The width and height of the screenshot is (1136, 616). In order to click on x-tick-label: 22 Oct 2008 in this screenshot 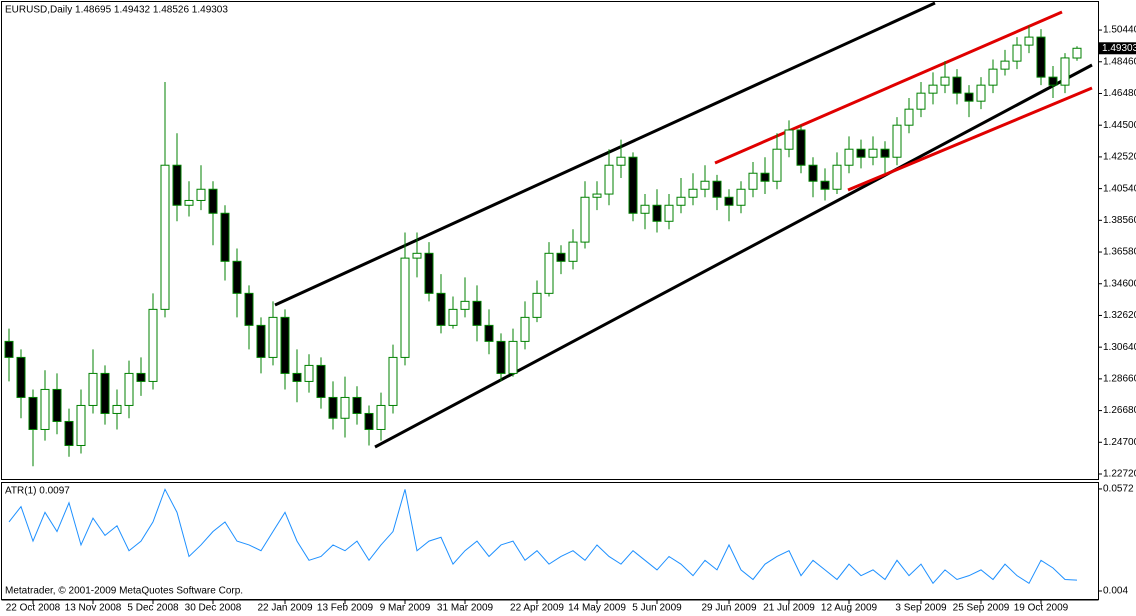, I will do `click(33, 608)`.